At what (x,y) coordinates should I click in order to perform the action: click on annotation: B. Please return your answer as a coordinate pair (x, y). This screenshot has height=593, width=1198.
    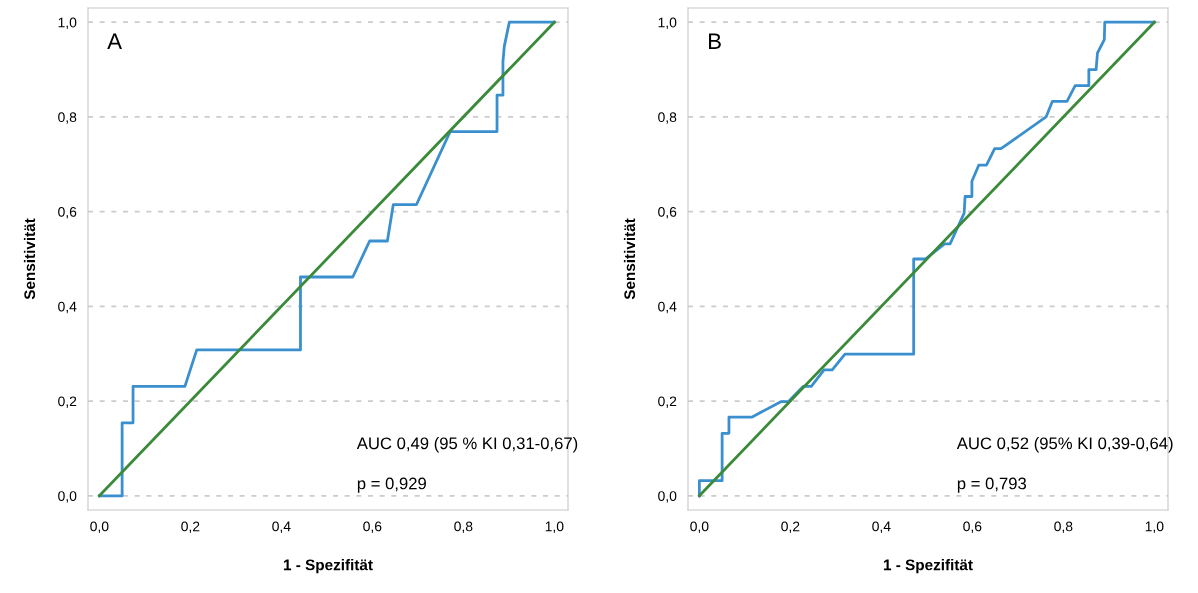
    Looking at the image, I should click on (715, 41).